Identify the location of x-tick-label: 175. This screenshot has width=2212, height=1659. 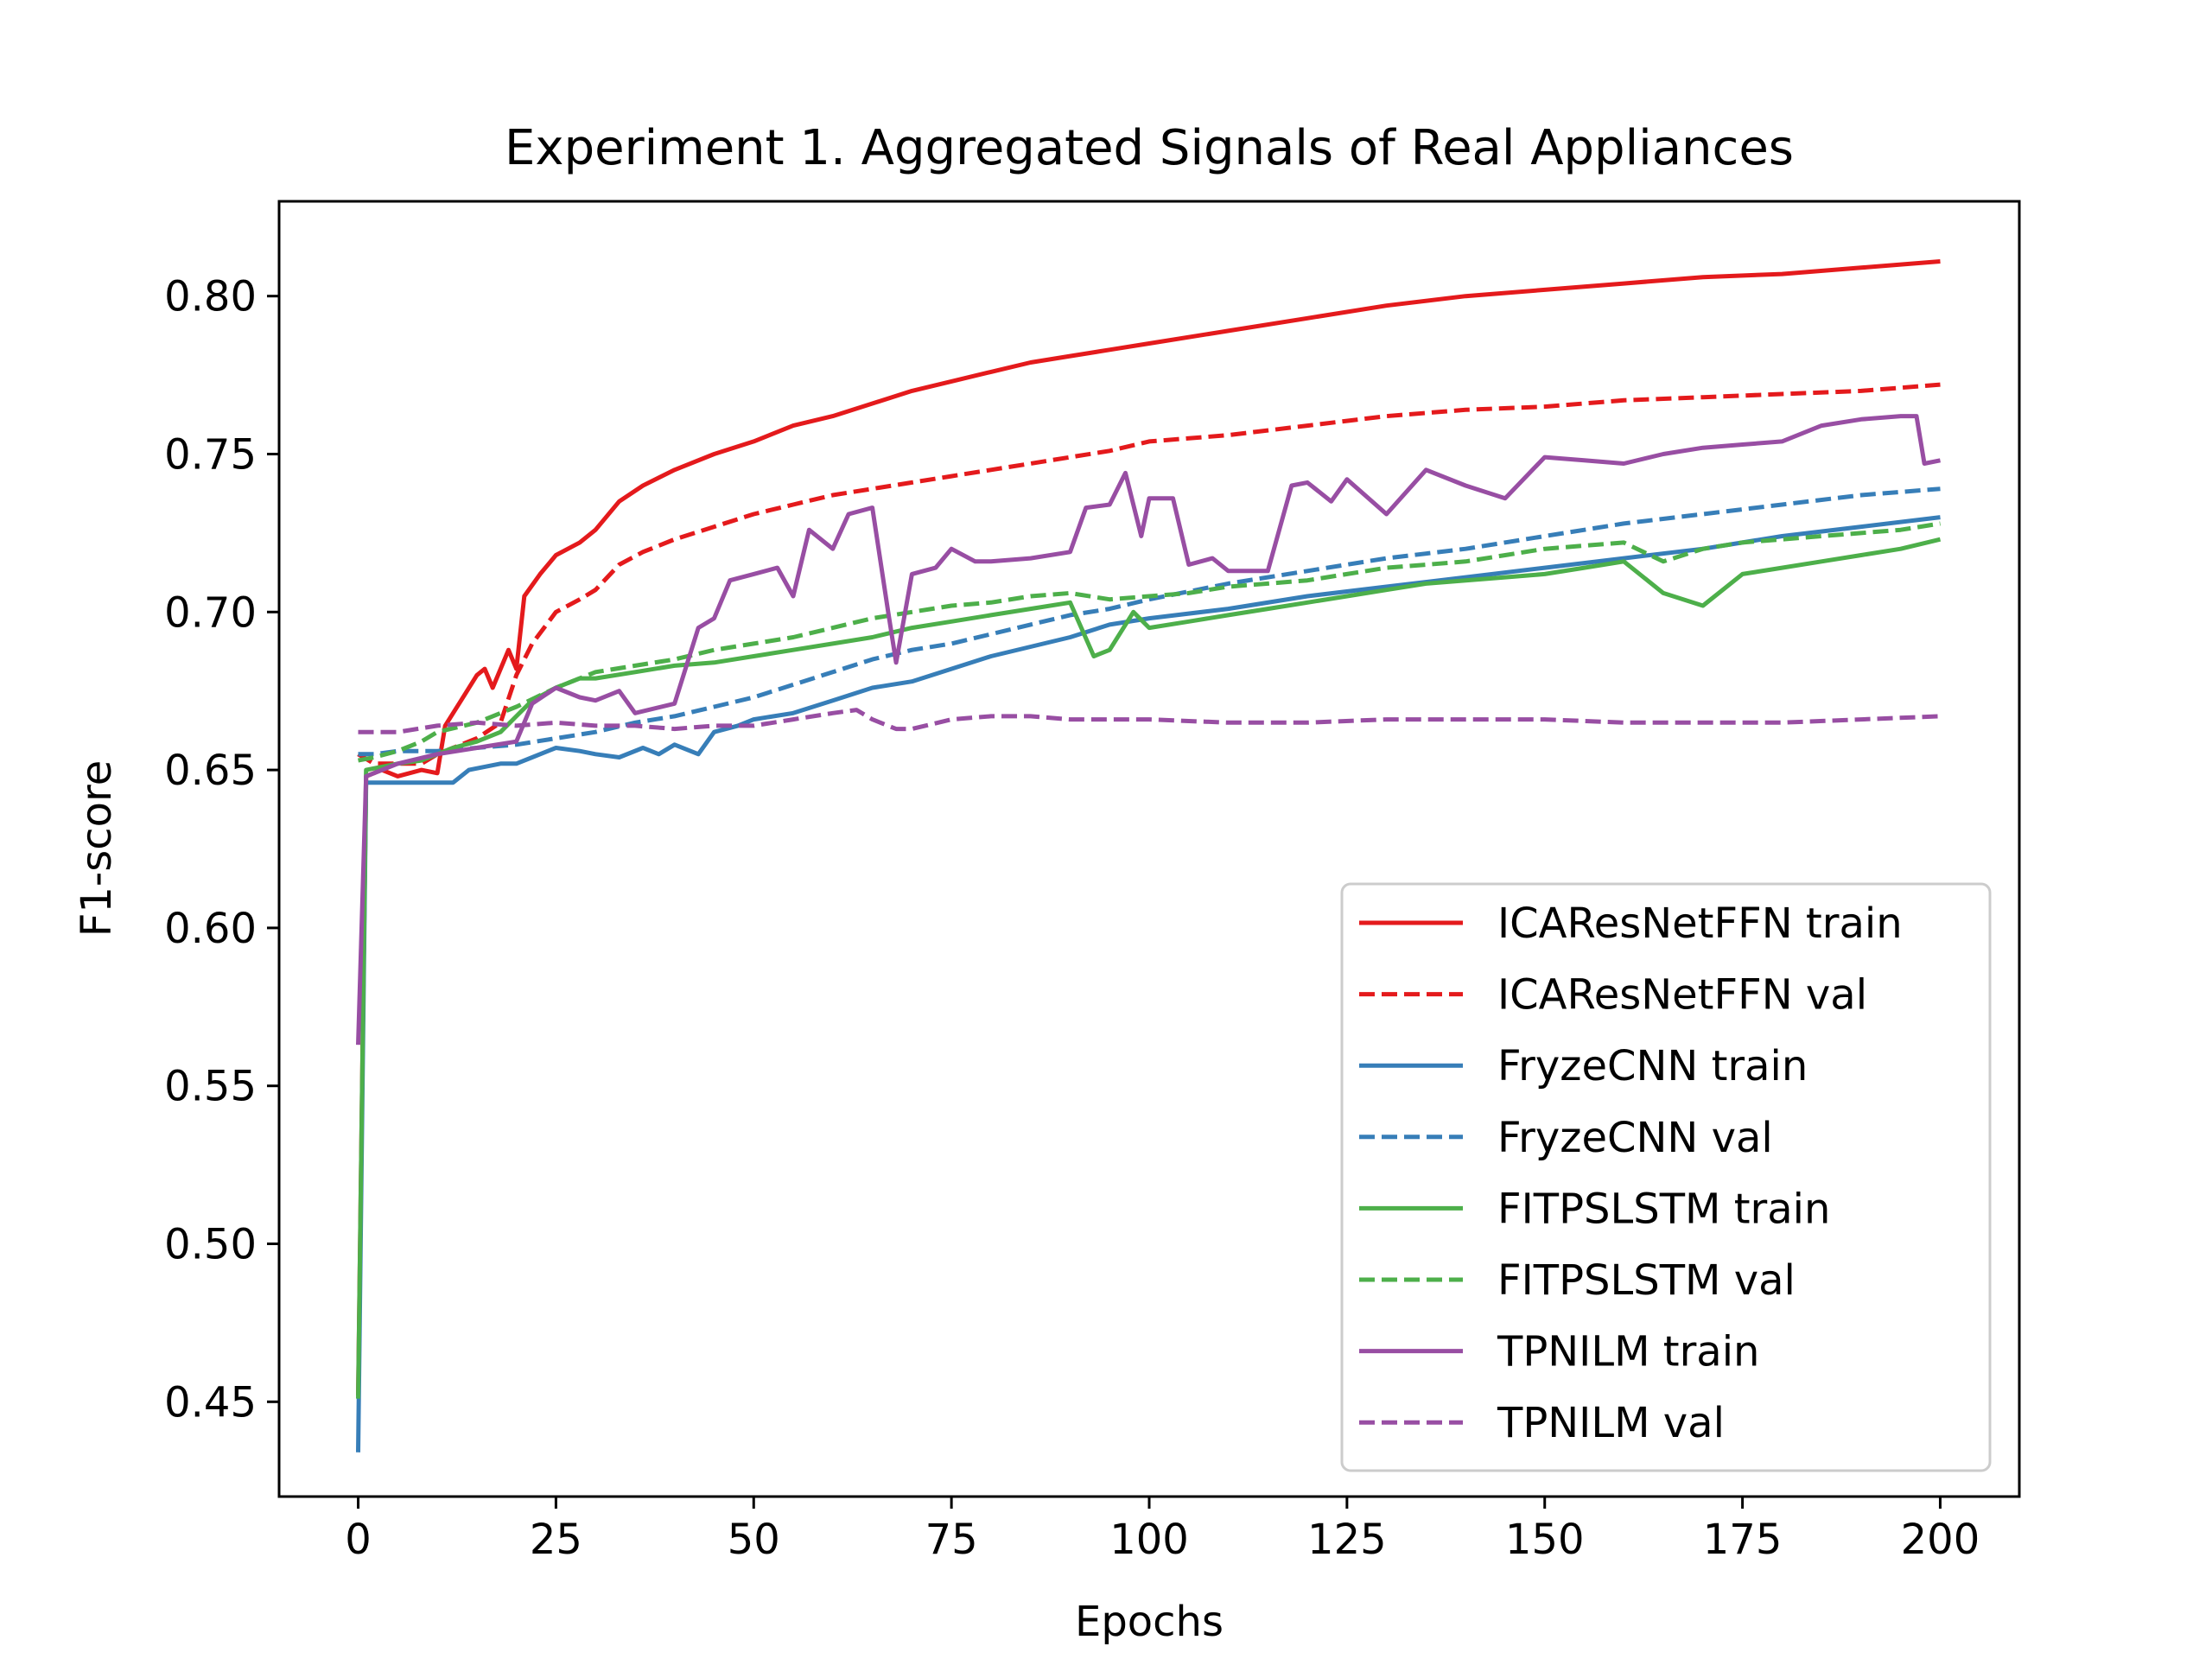
(1743, 1540).